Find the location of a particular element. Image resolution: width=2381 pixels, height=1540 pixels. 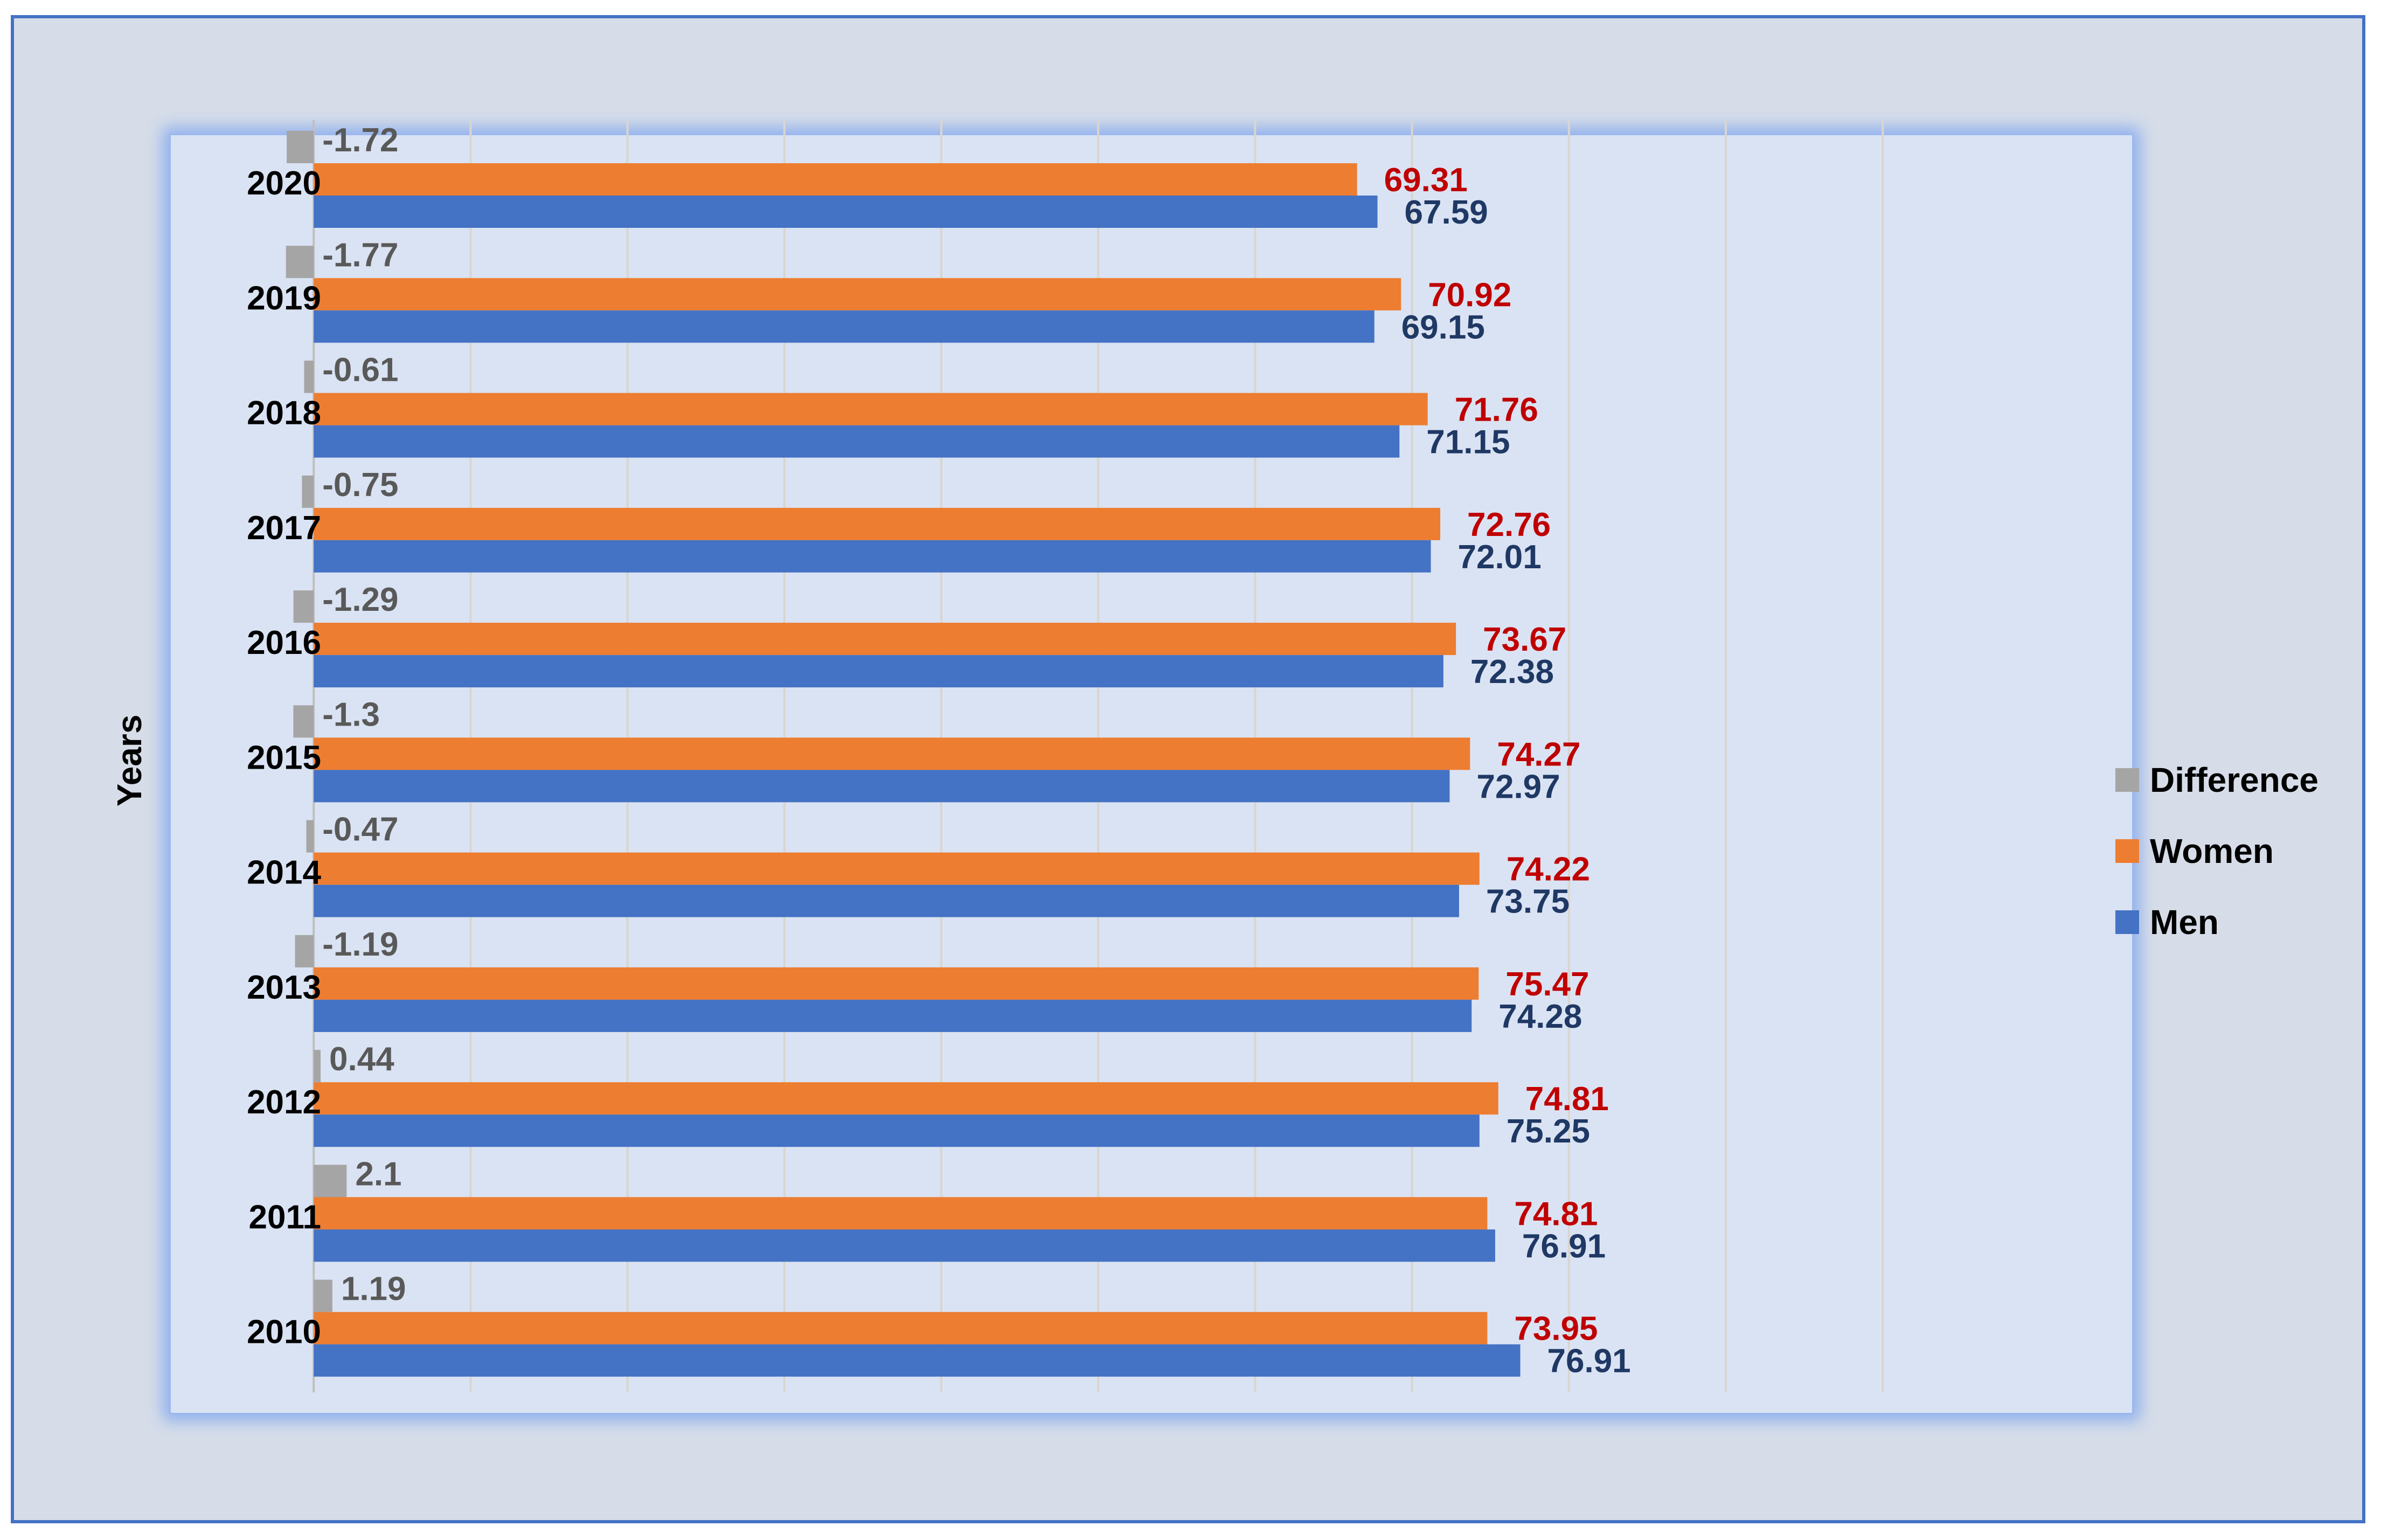

y-axis-title: Years is located at coordinates (129, 761).